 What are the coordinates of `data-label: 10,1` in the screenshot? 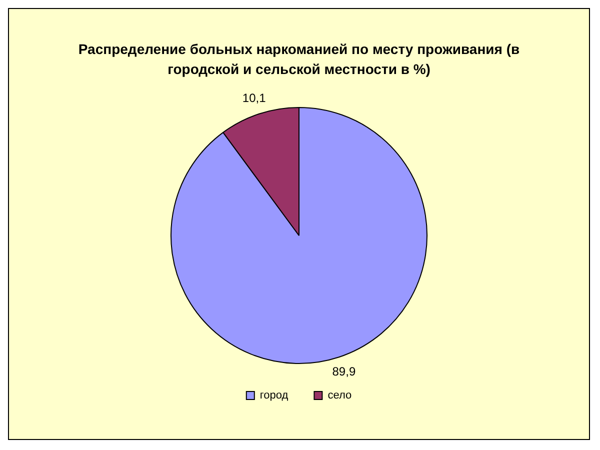 It's located at (254, 98).